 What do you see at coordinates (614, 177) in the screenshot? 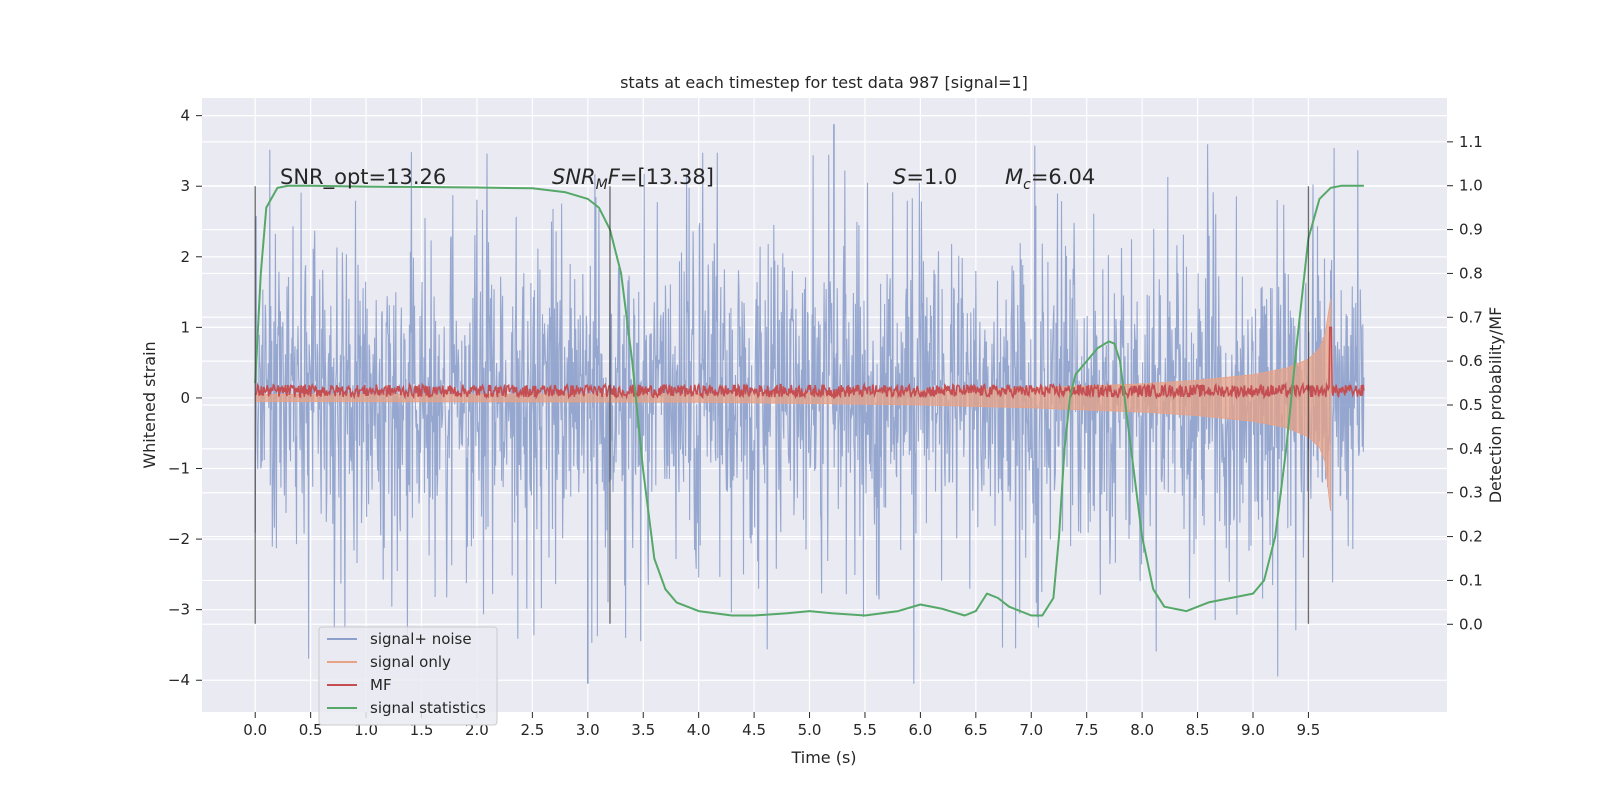
I see `snr-mf-f: F` at bounding box center [614, 177].